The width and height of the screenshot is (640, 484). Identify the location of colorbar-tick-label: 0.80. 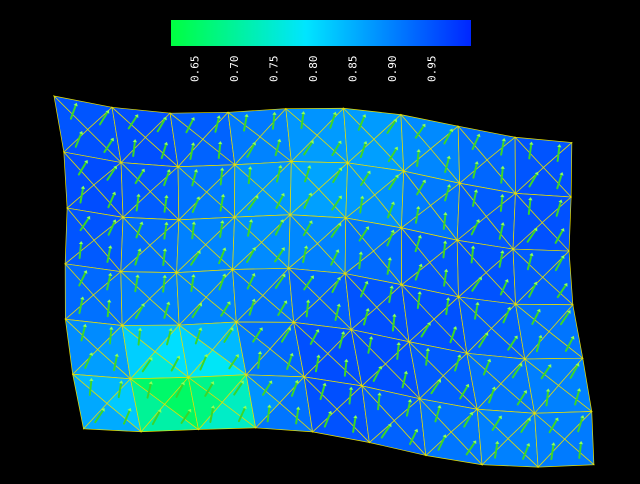
(313, 69).